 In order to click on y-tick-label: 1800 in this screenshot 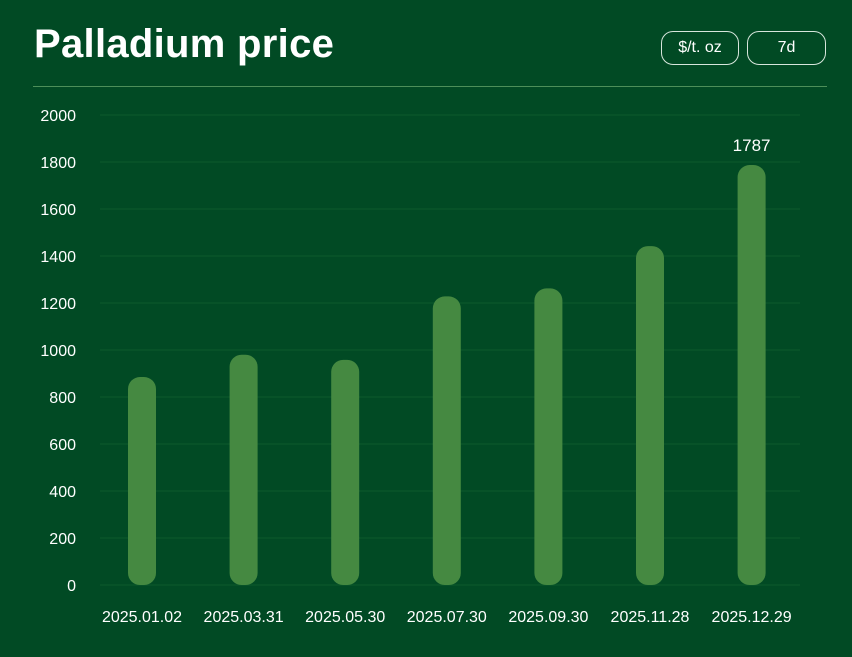, I will do `click(58, 163)`.